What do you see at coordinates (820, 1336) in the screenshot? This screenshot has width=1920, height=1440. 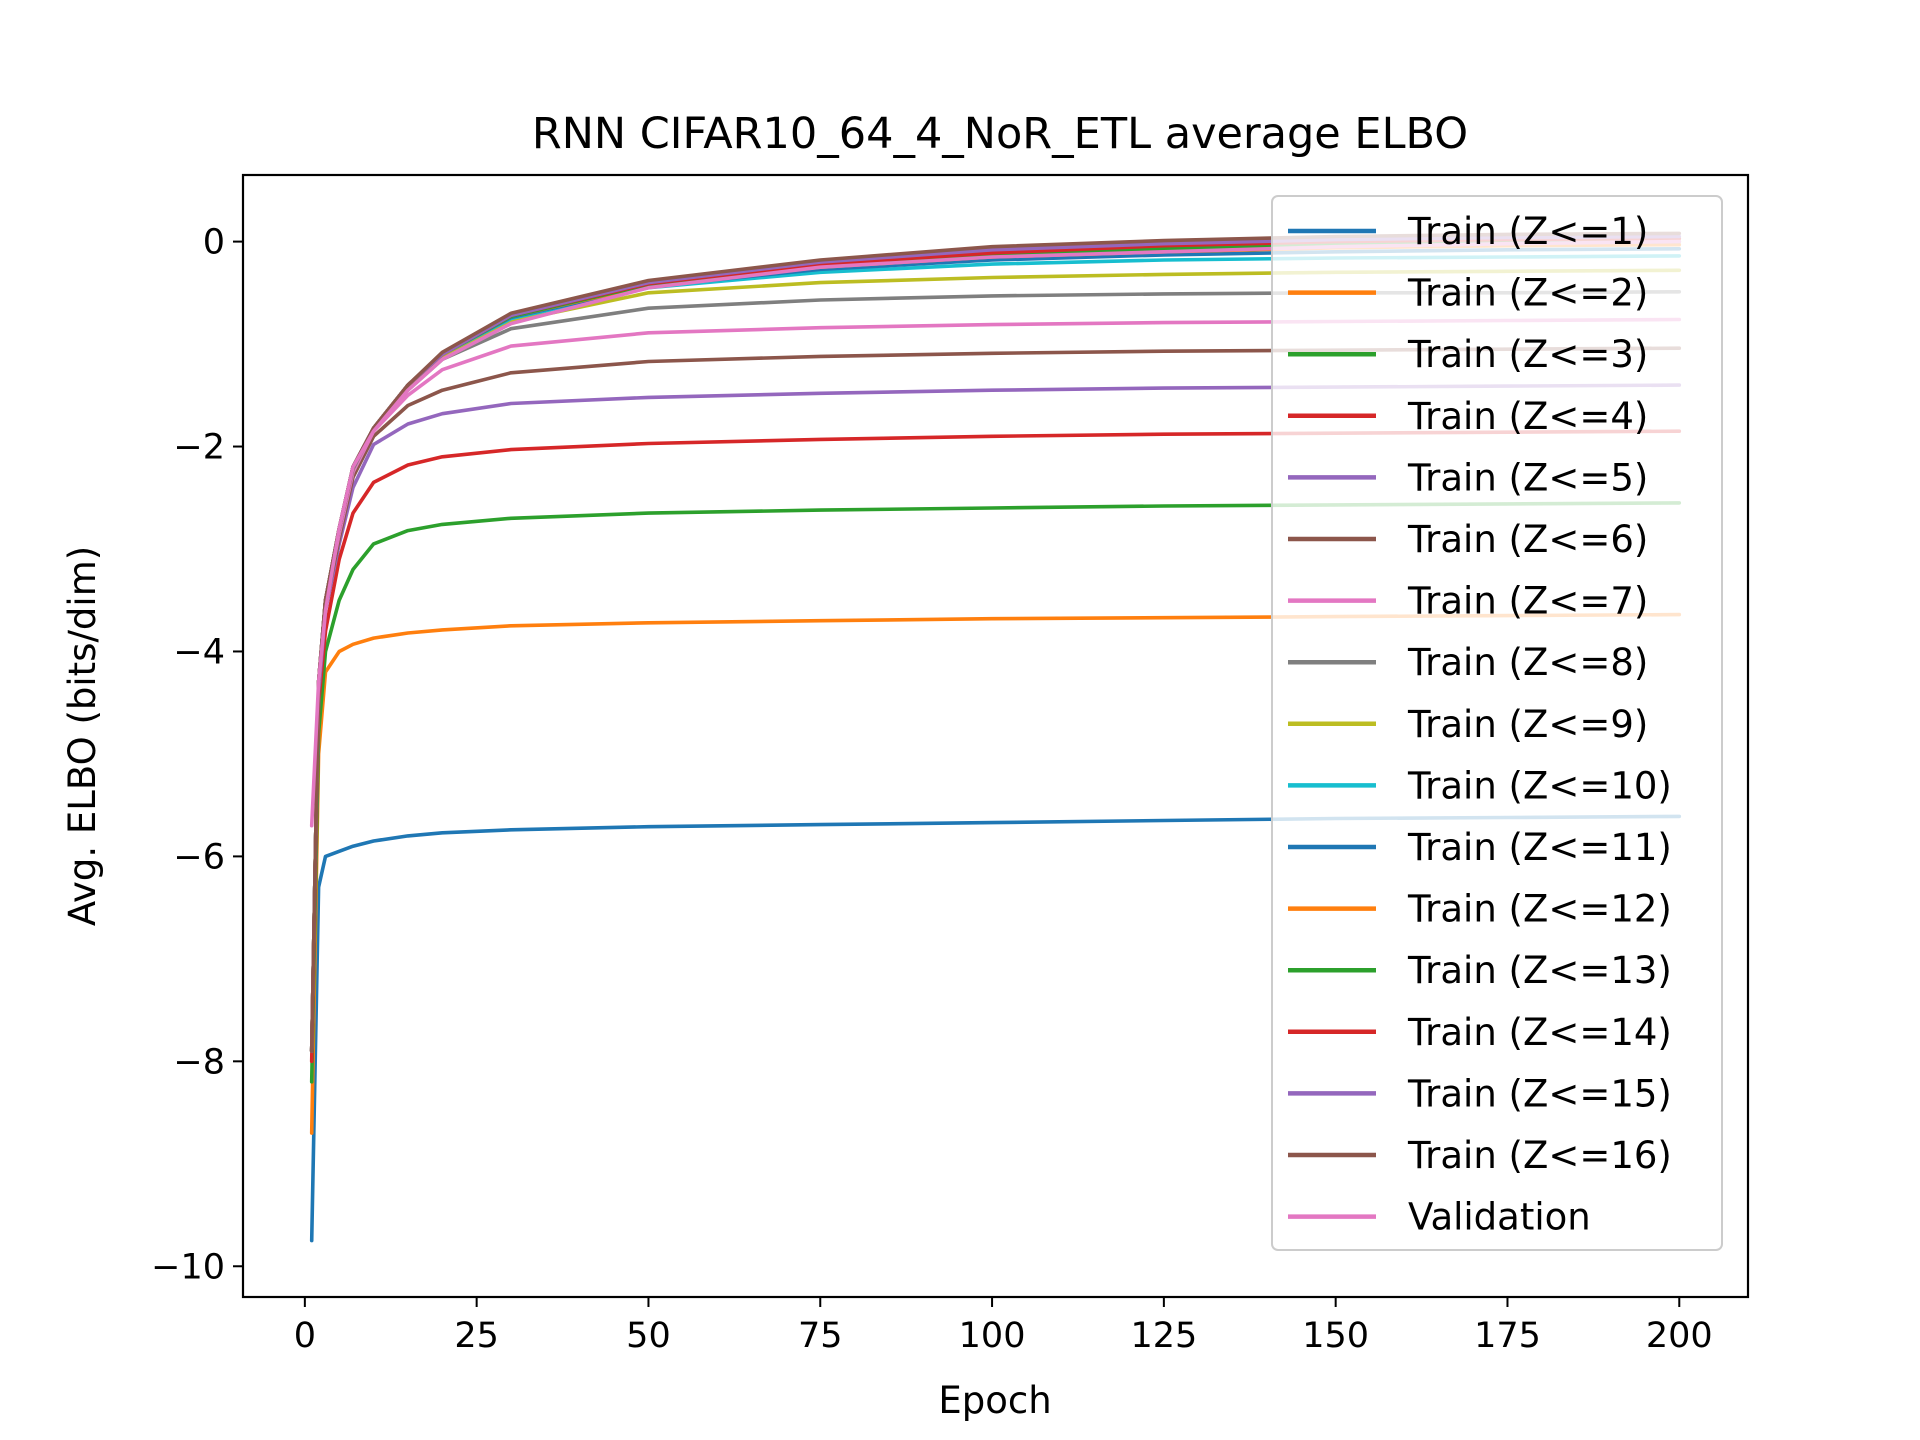 I see `x-tick-label: 75` at bounding box center [820, 1336].